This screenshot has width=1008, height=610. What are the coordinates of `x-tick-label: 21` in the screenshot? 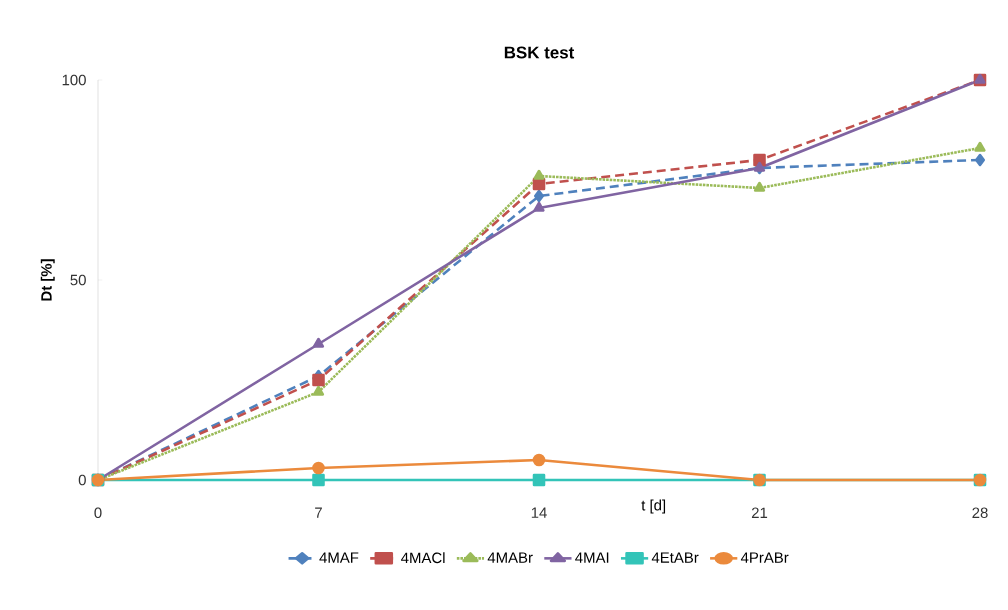 It's located at (759, 512).